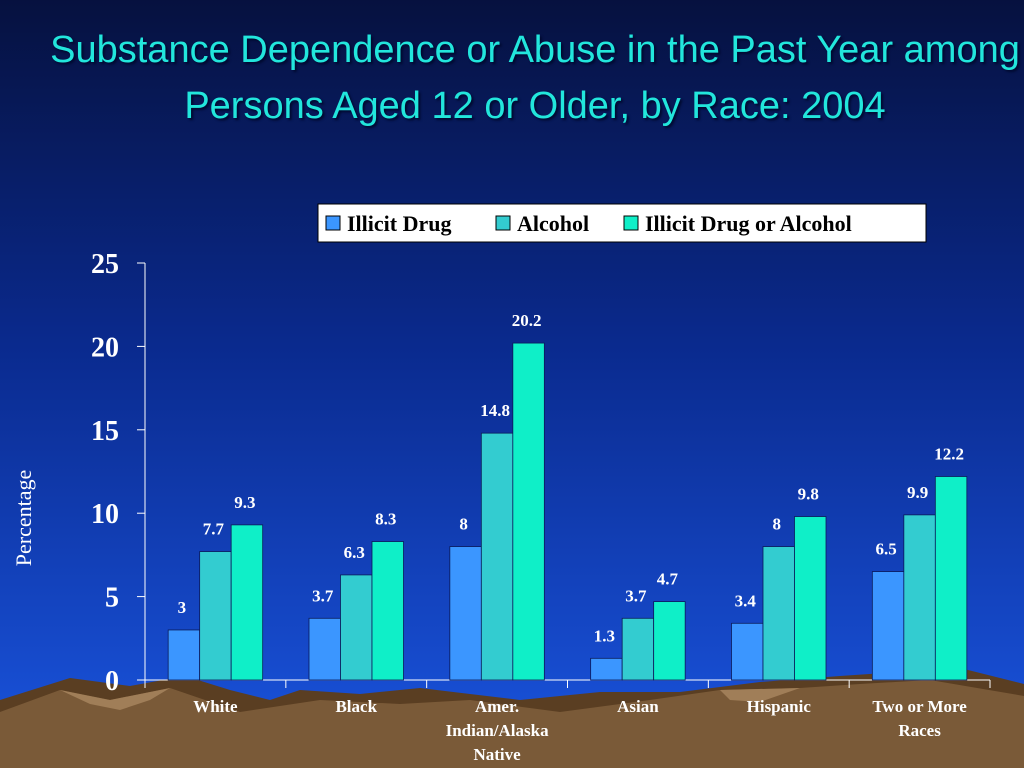 Image resolution: width=1024 pixels, height=768 pixels. I want to click on data-label: 14.8, so click(495, 410).